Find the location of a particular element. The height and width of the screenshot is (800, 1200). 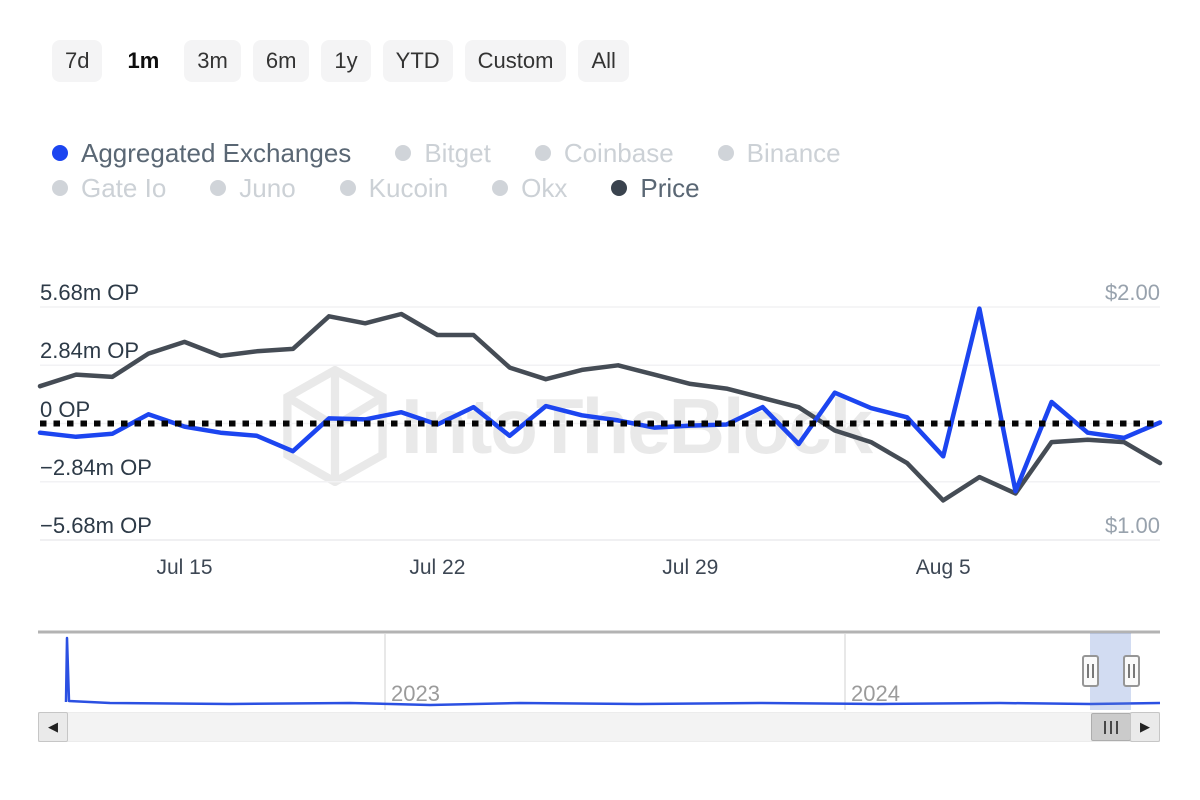

legend-label: Gate Io is located at coordinates (124, 188).